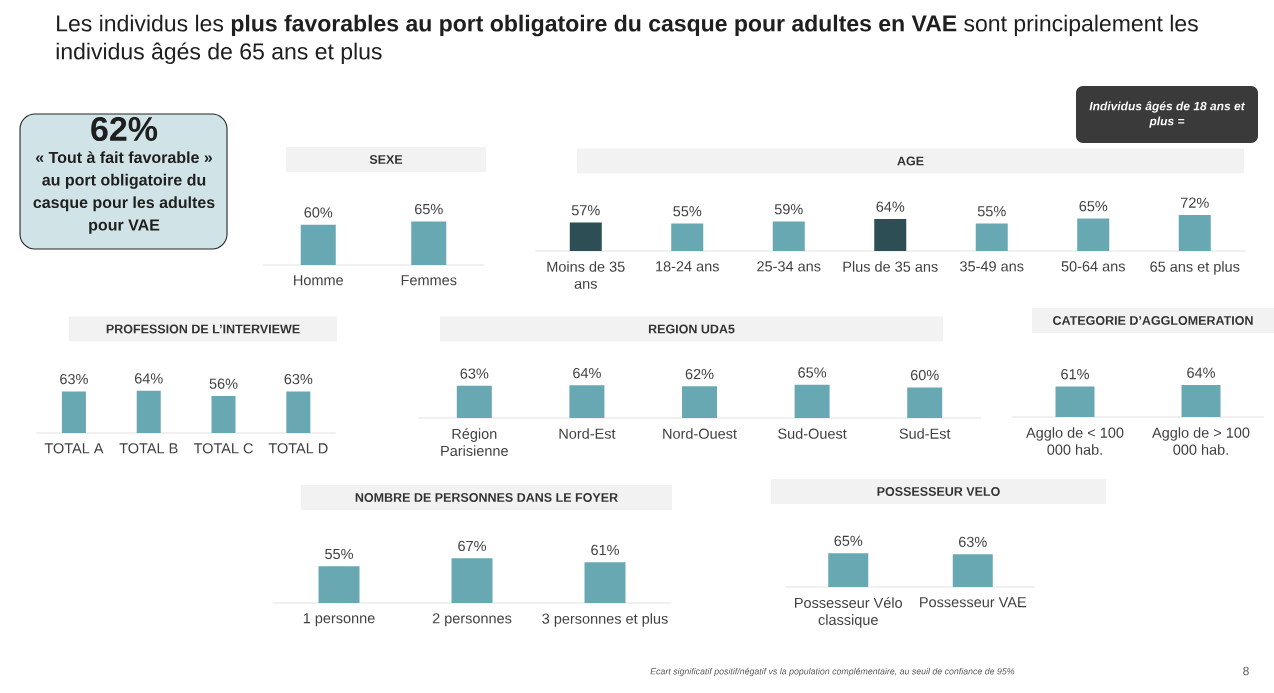 The image size is (1274, 693). What do you see at coordinates (605, 620) in the screenshot?
I see `x-tick-label: 3 personnes et plus` at bounding box center [605, 620].